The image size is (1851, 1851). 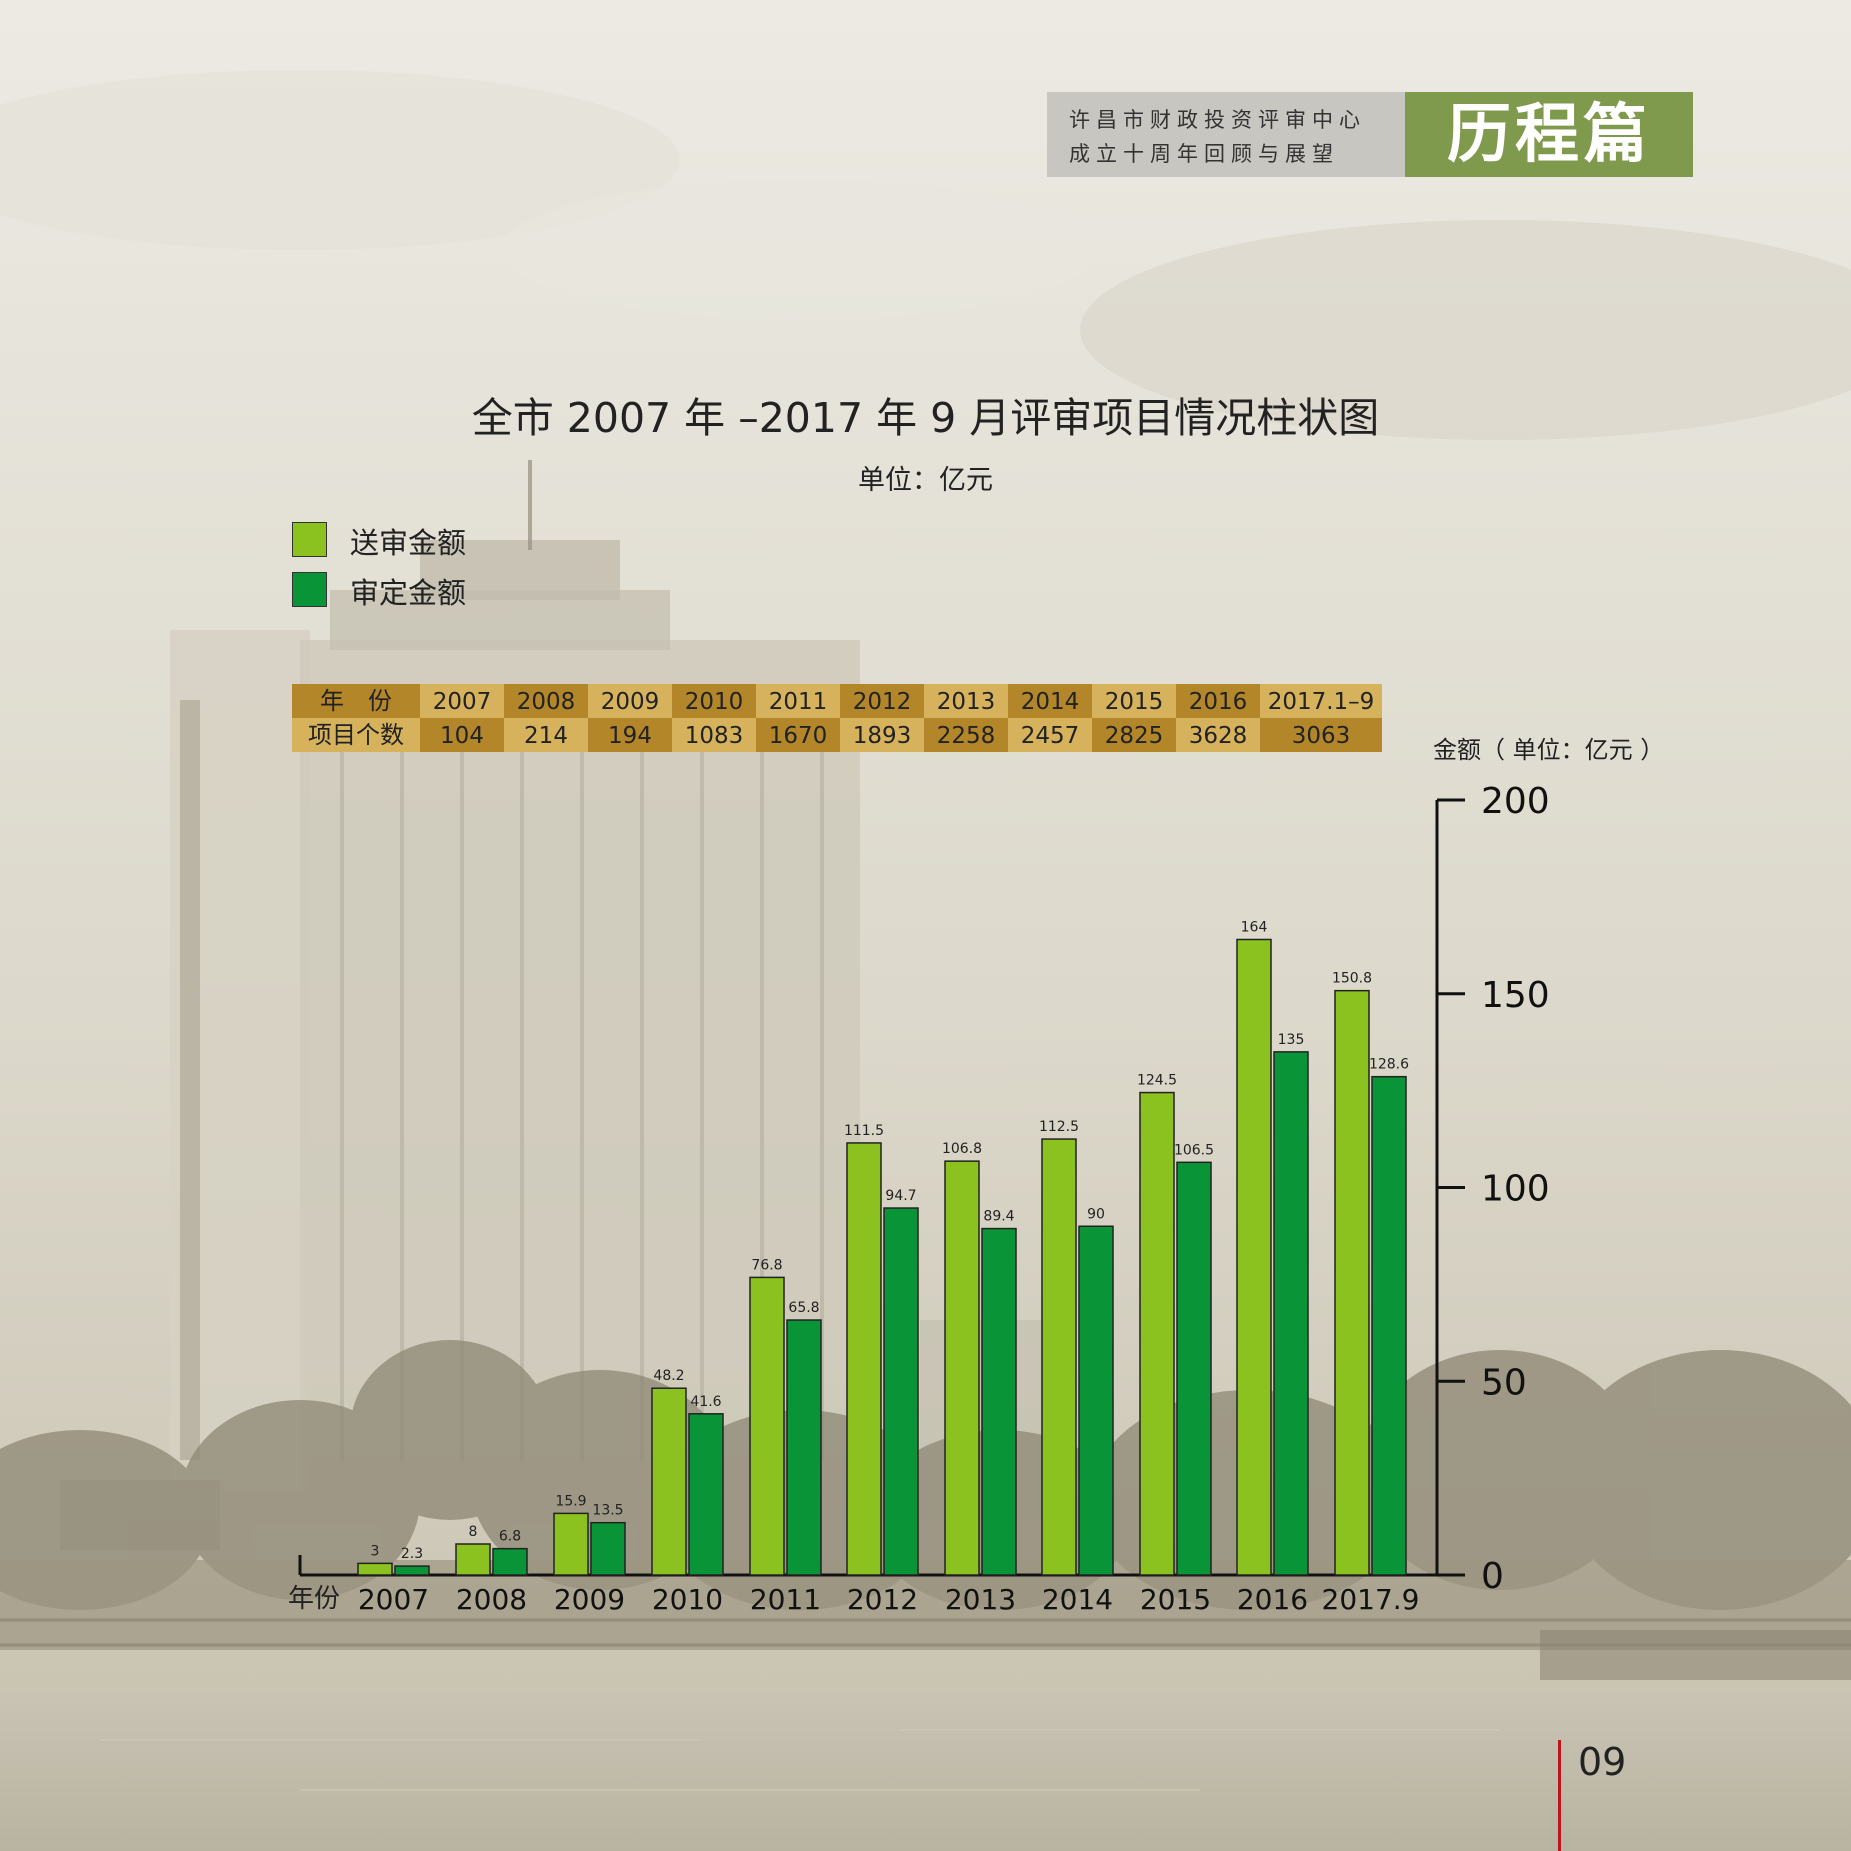 I want to click on table-cell-year: 2009, so click(x=630, y=702).